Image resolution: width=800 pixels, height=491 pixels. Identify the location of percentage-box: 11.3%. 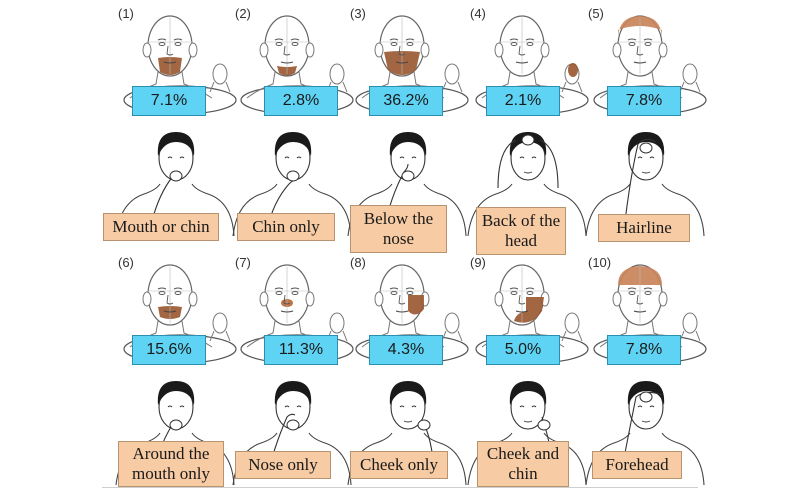
(301, 350).